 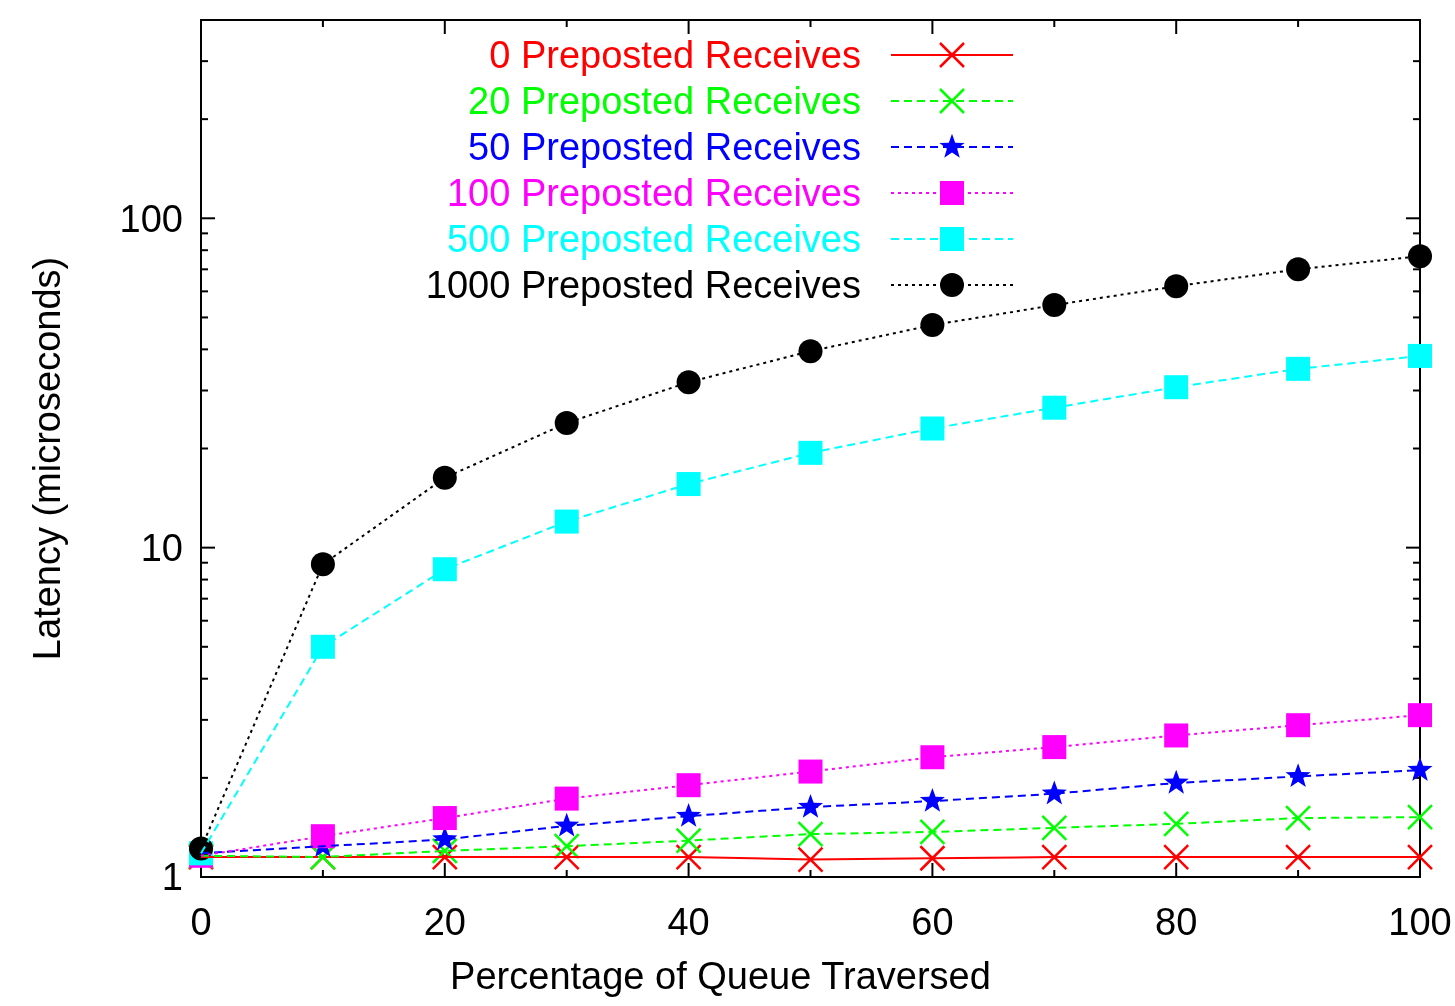 What do you see at coordinates (664, 147) in the screenshot?
I see `legend-label: 50 Preposted Receives` at bounding box center [664, 147].